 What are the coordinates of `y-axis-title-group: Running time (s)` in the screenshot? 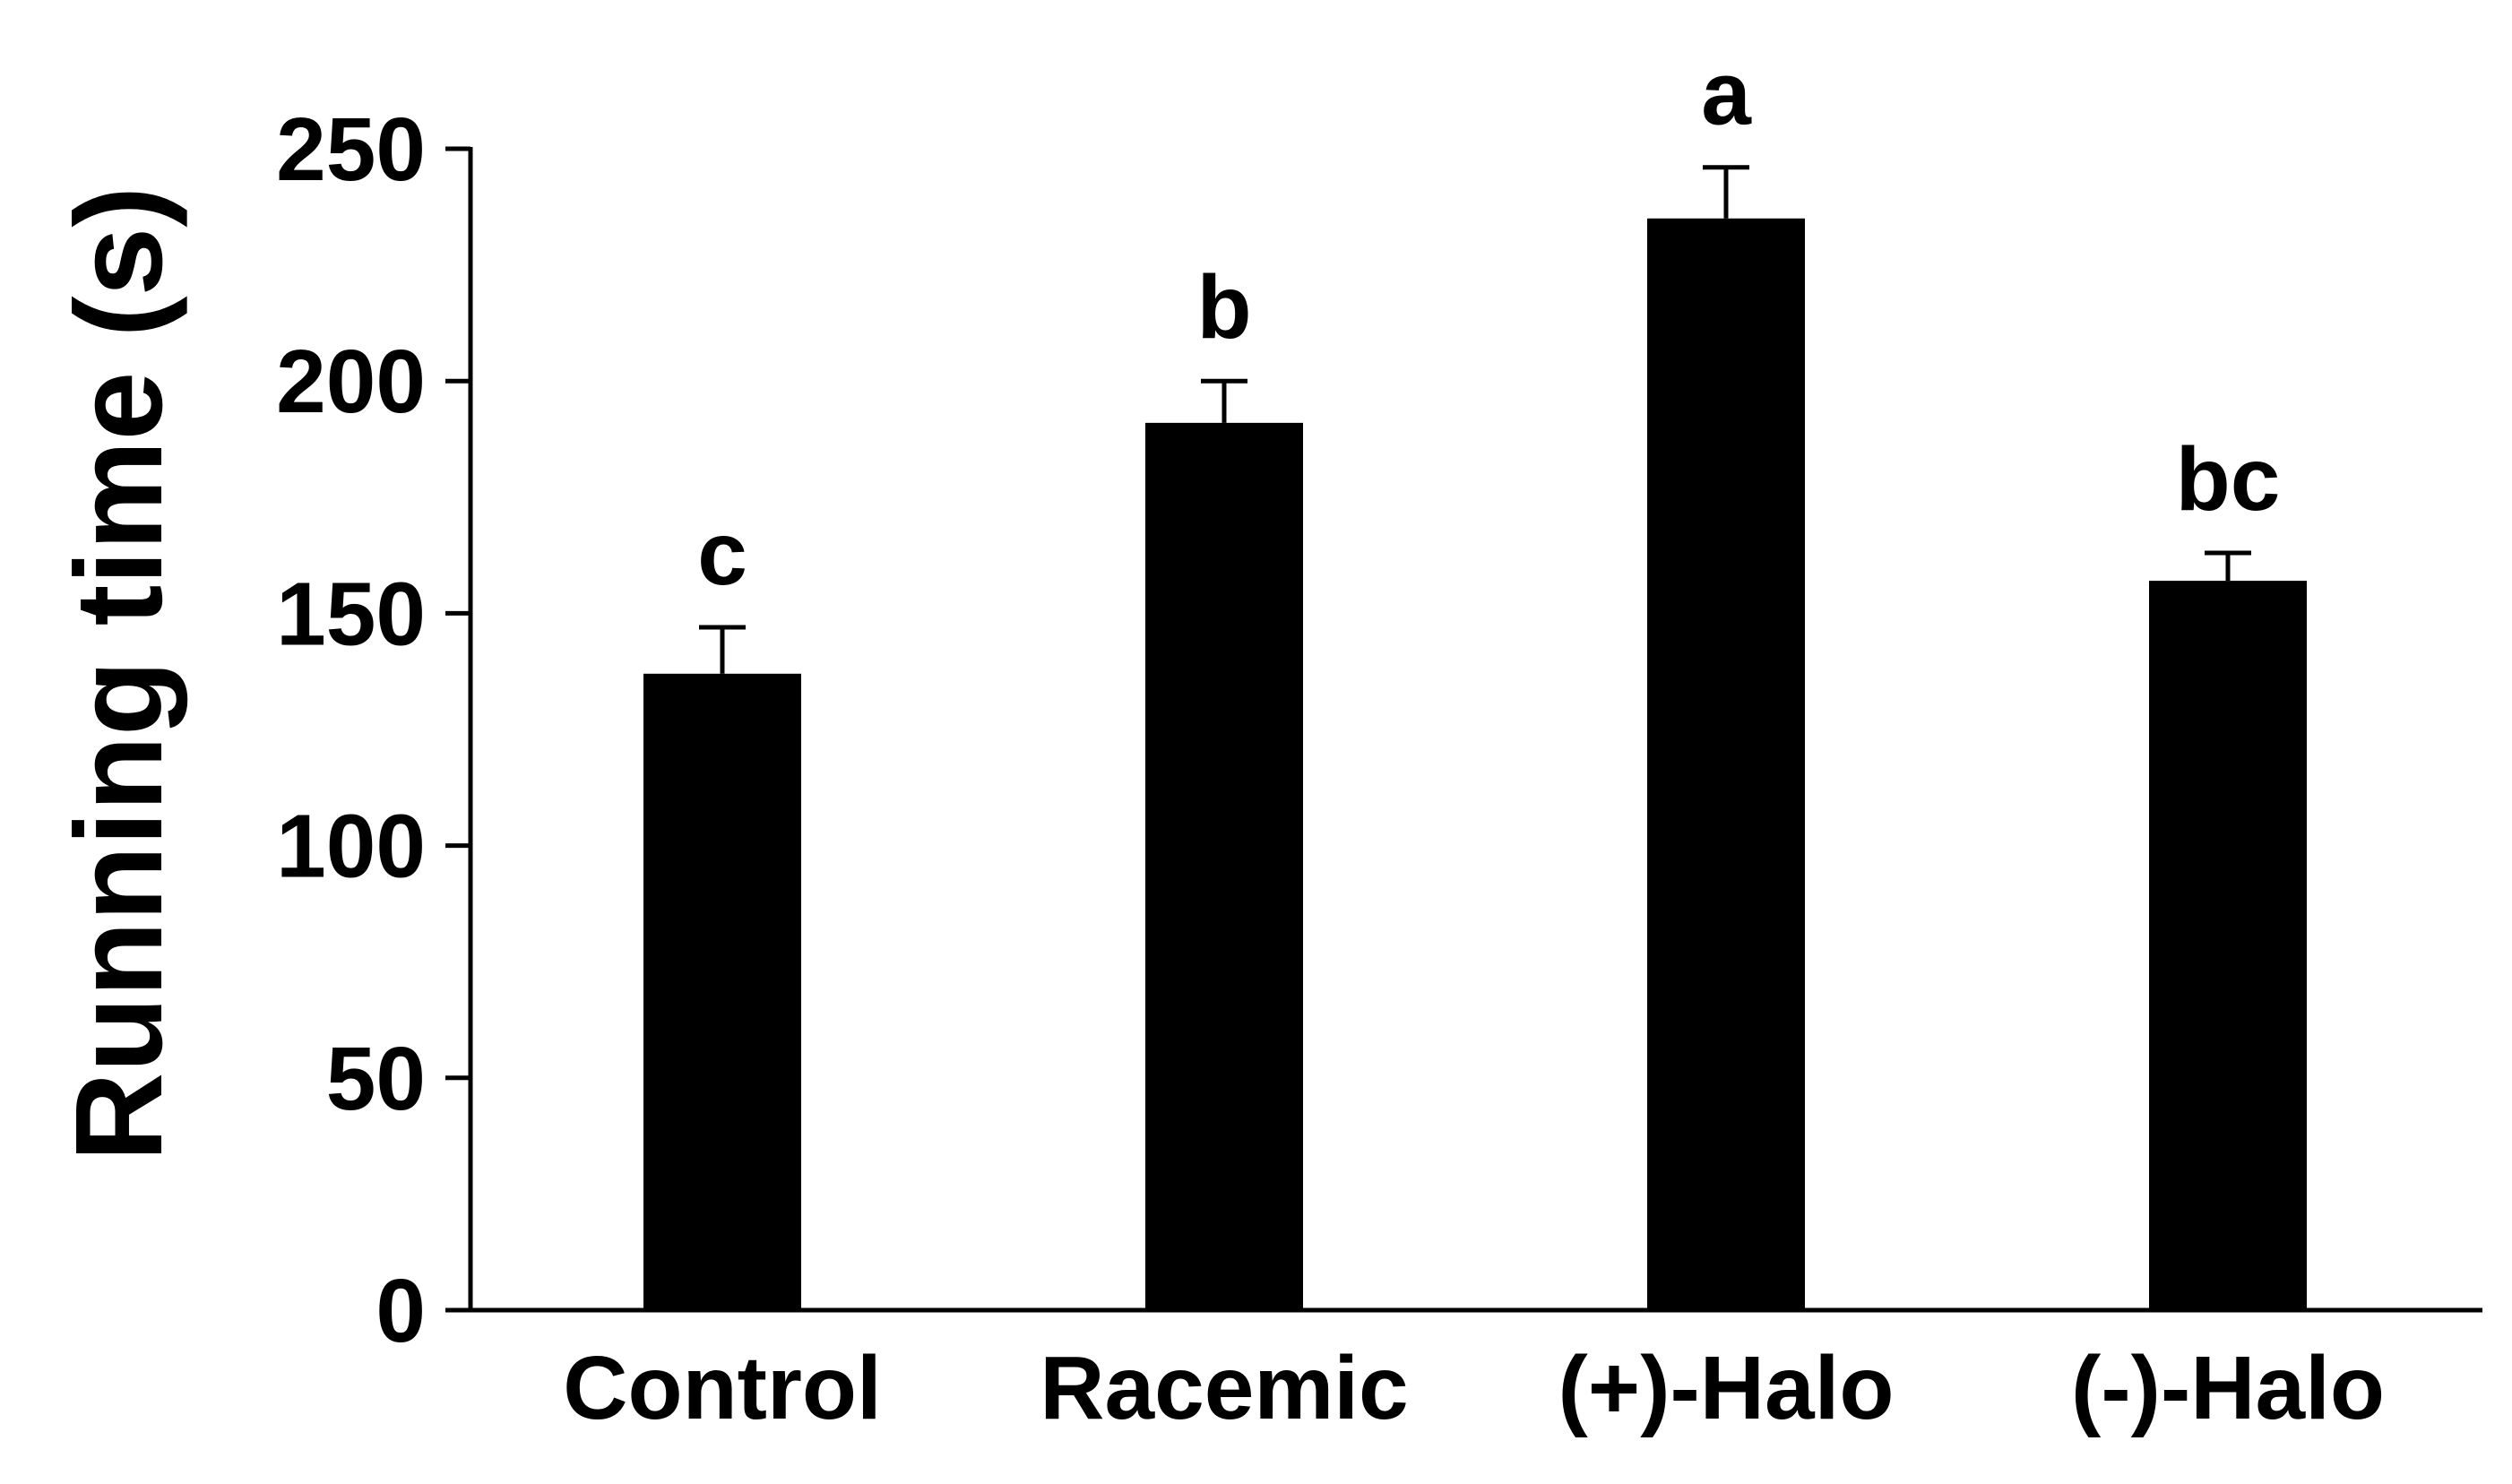 It's located at (119, 674).